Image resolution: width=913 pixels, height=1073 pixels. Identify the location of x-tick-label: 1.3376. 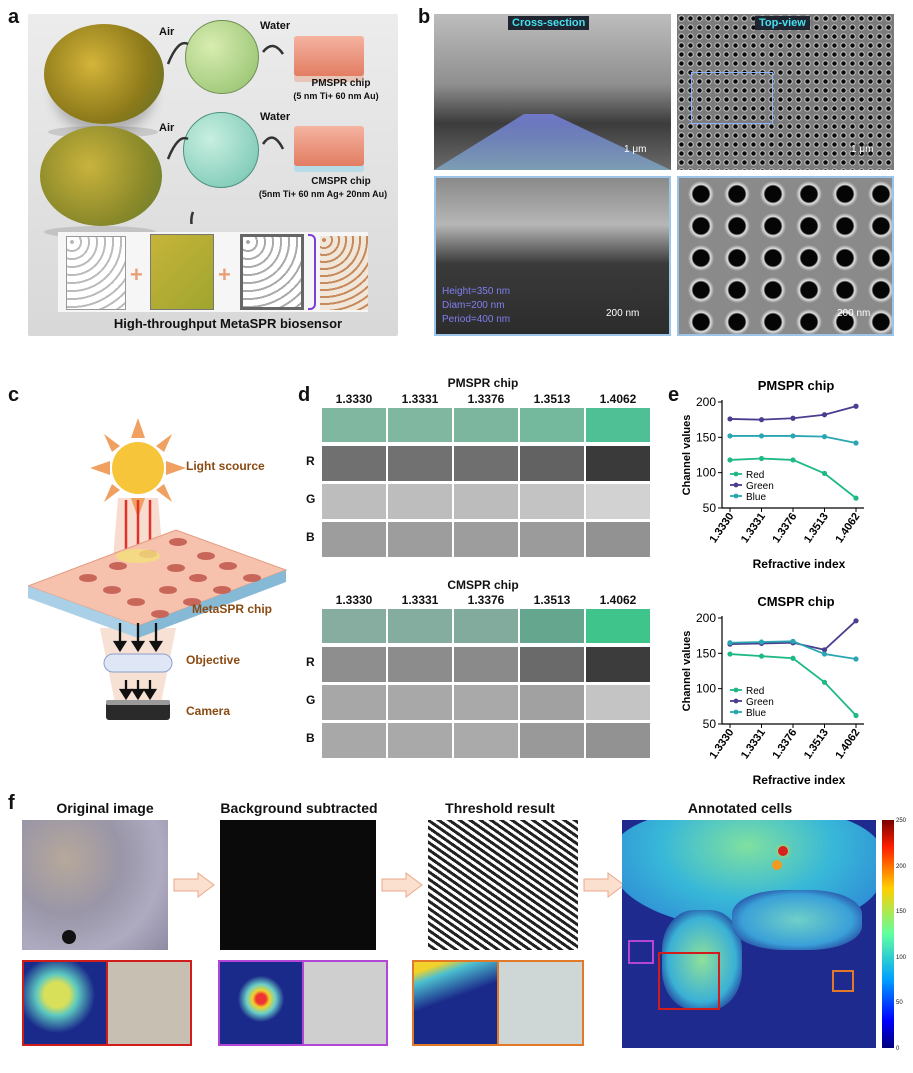
(784, 744).